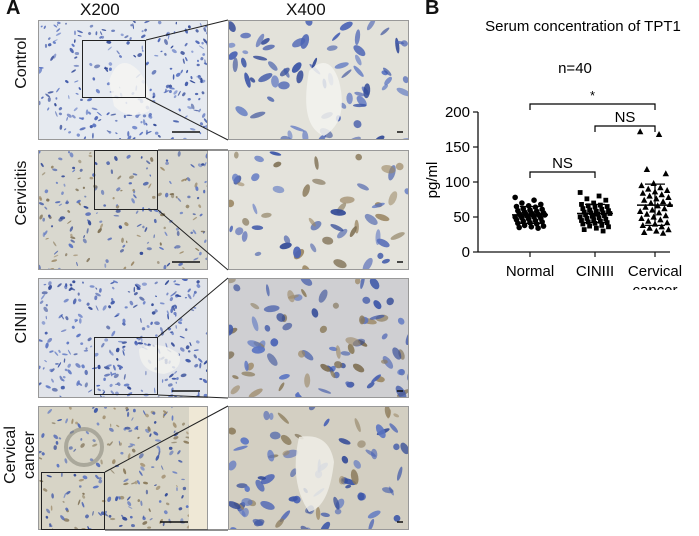 The image size is (699, 536). Describe the element at coordinates (318, 210) in the screenshot. I see `micrograph-cervicitis-x400` at that location.